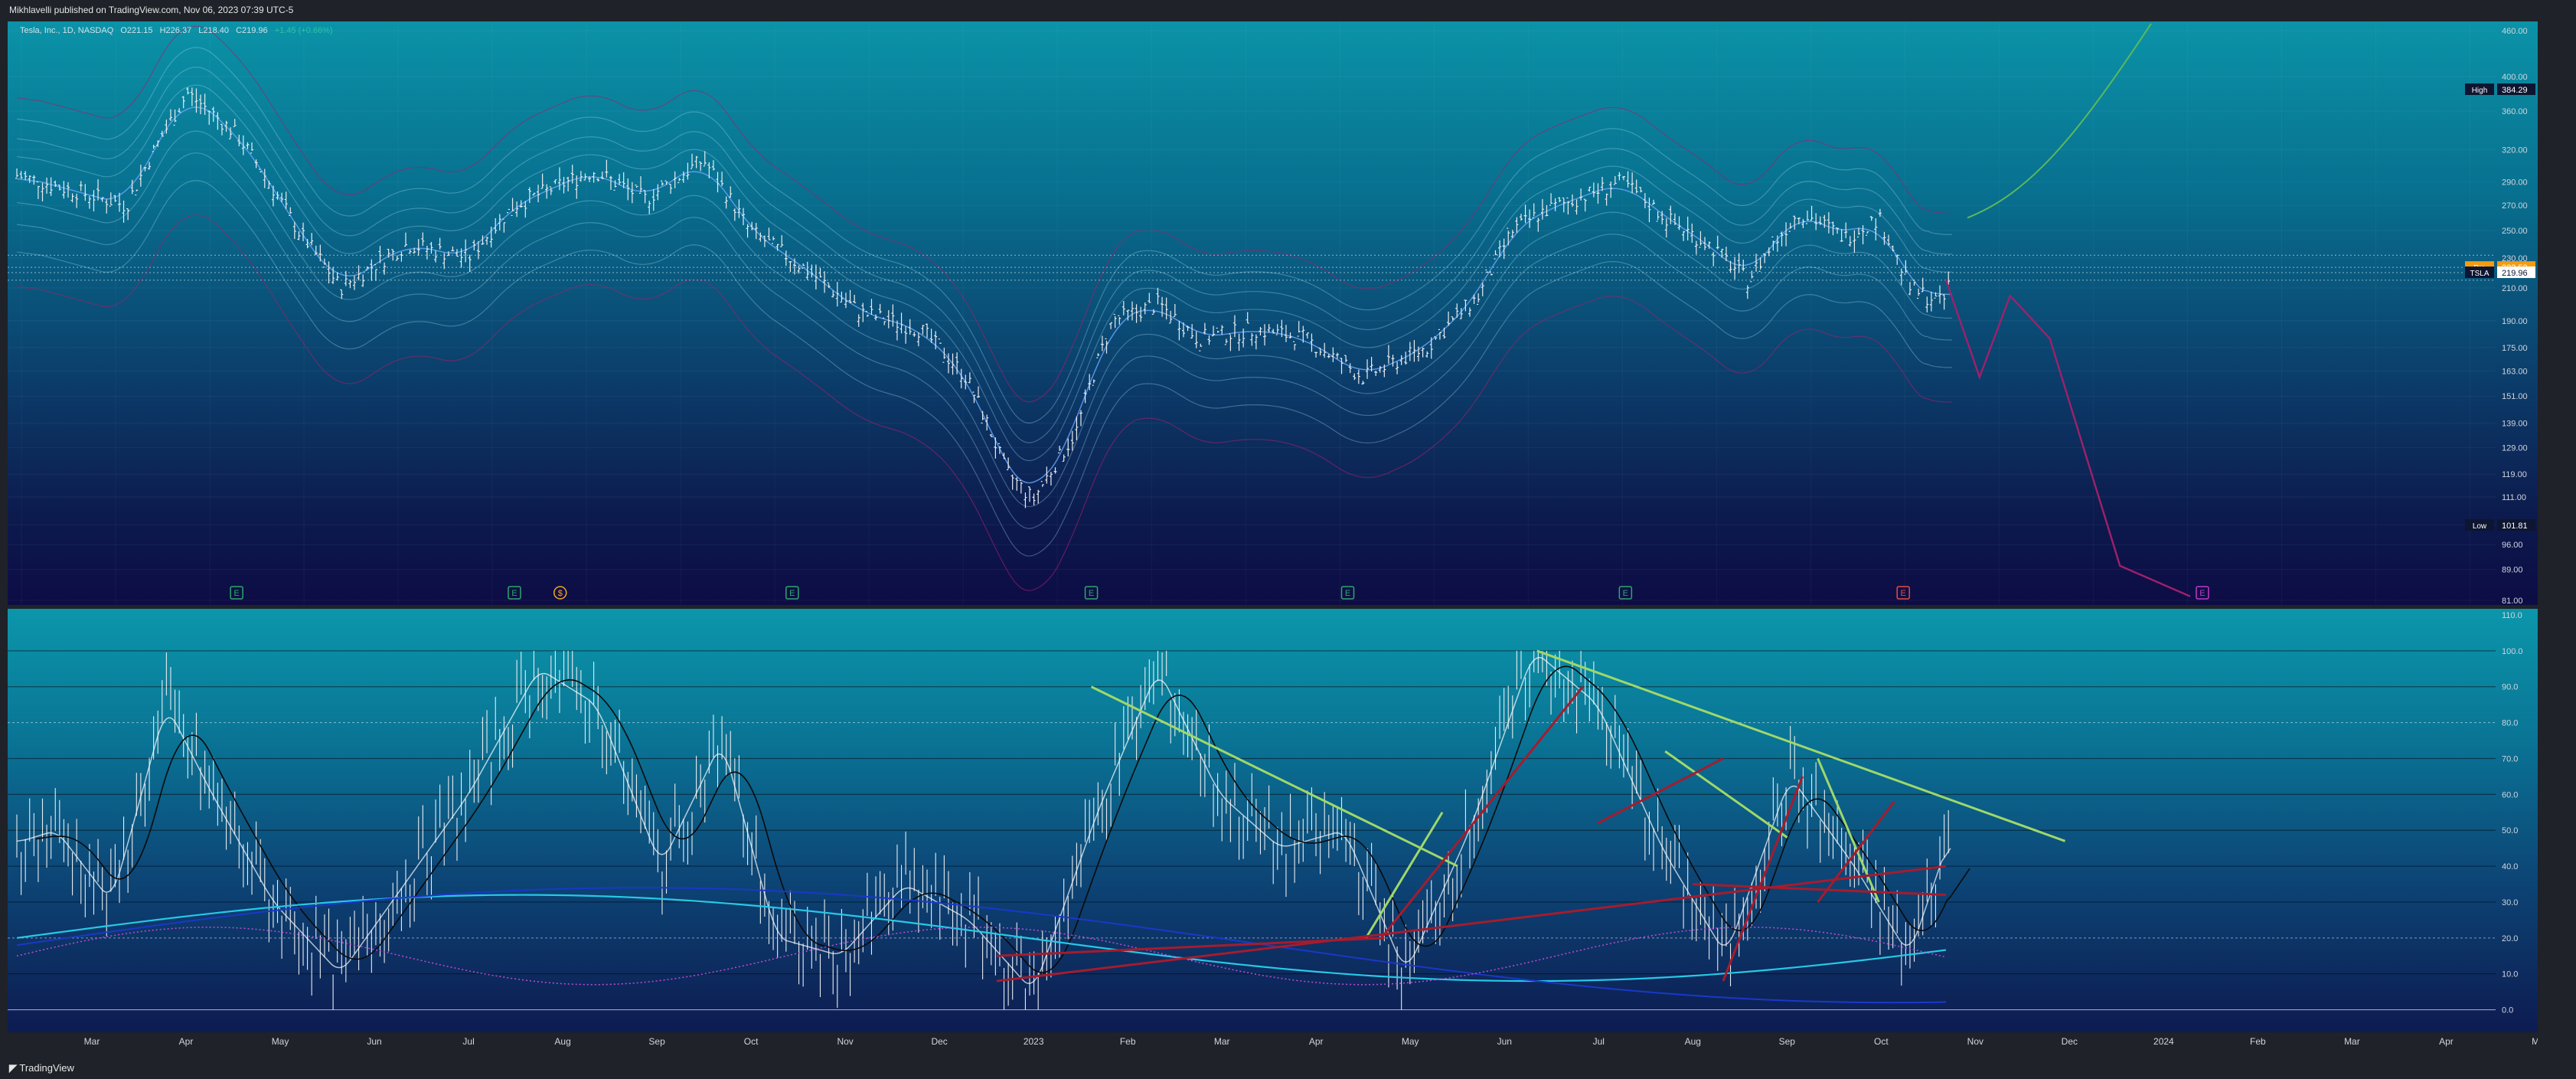 The image size is (2576, 1079). I want to click on date-axis-label-11: Feb, so click(1128, 1041).